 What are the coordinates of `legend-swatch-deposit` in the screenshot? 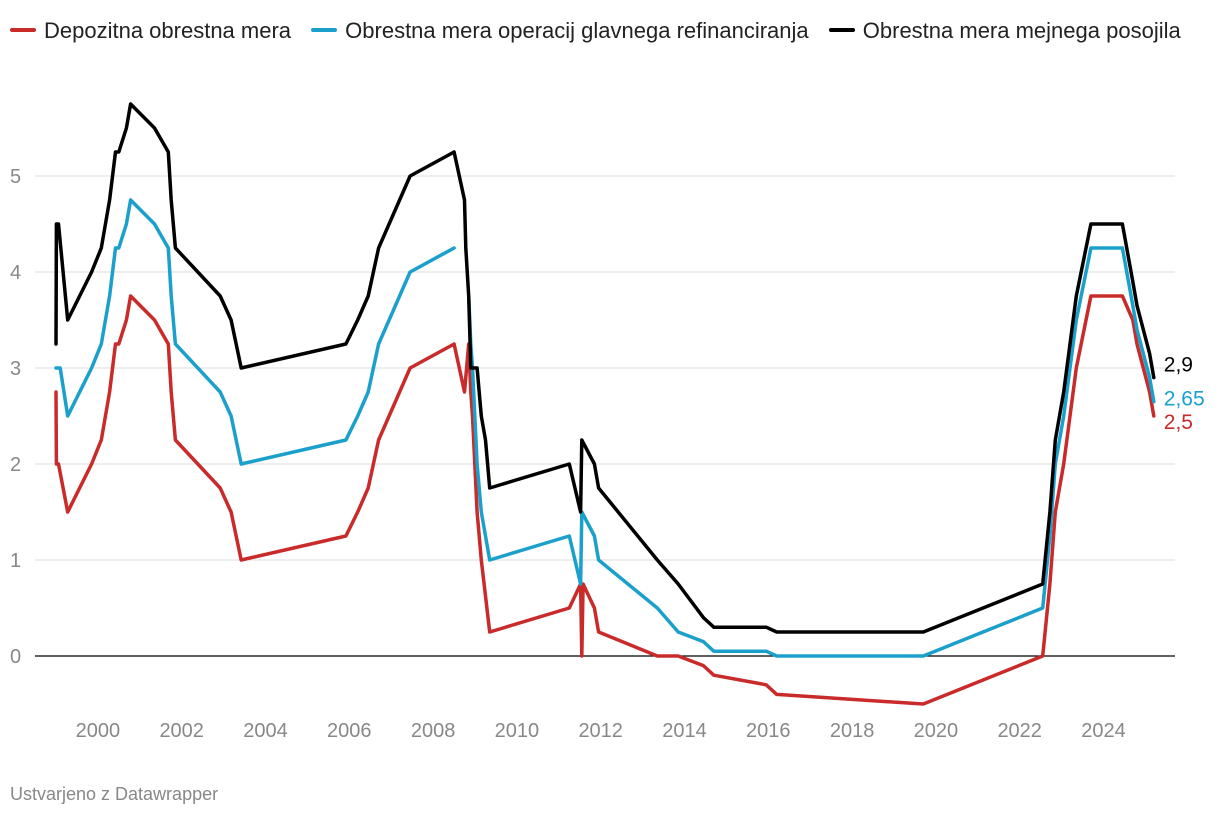 It's located at (23, 30).